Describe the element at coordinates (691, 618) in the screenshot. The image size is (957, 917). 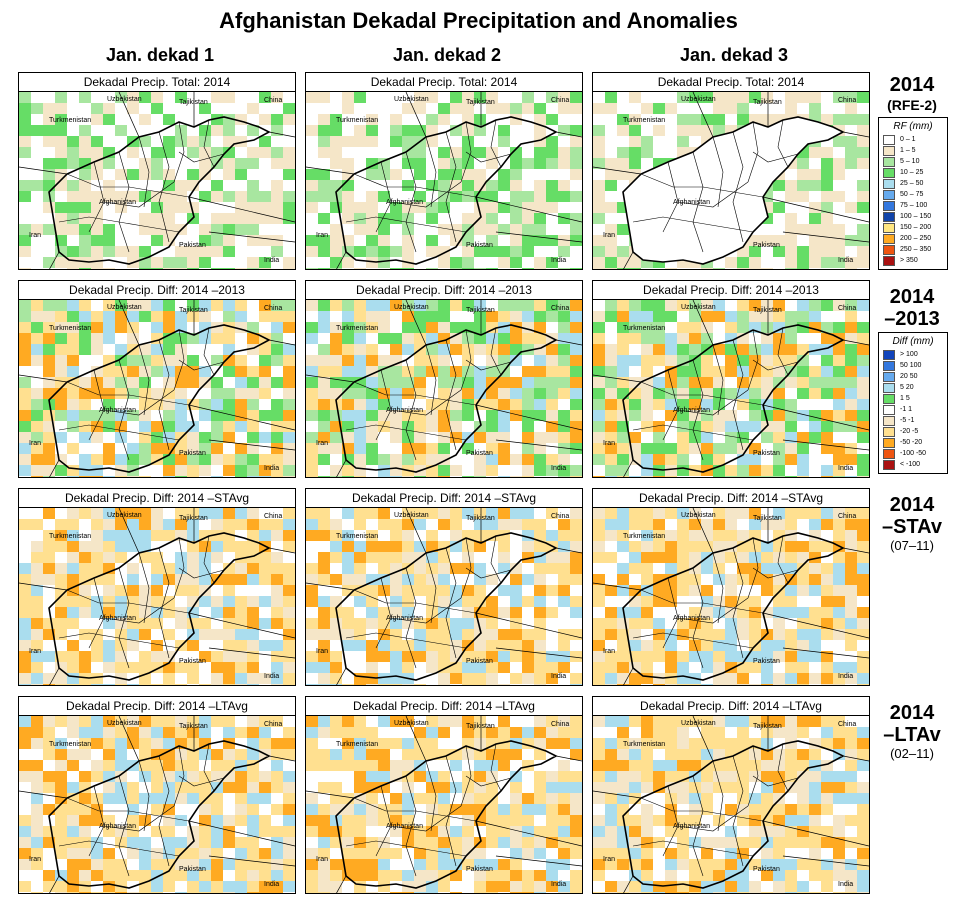
I see `map-label-afghanistan: Afghanistan` at that location.